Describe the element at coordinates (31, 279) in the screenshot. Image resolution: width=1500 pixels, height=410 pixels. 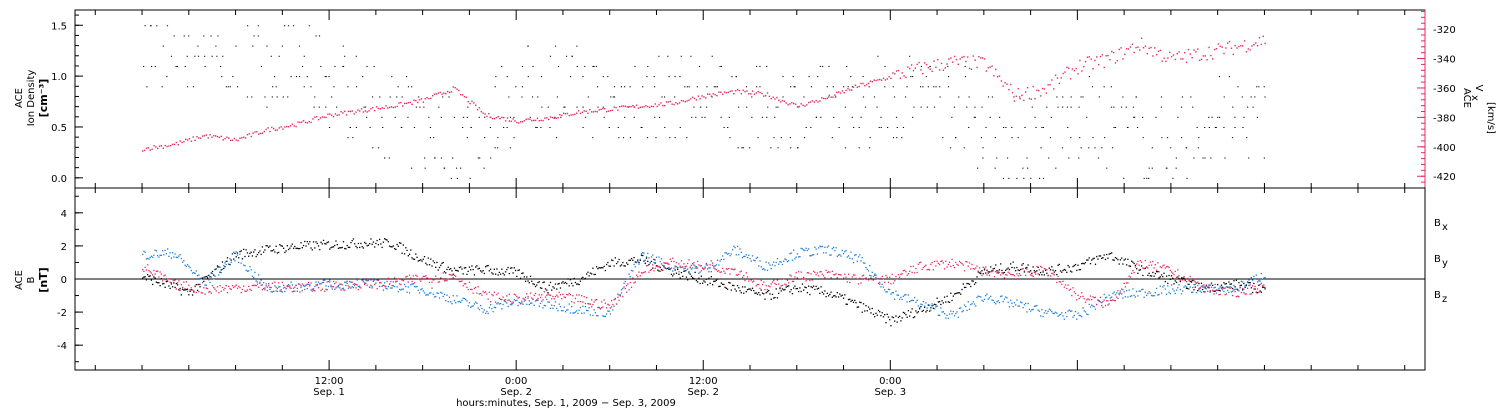
I see `b-axis-label-line2: B` at that location.